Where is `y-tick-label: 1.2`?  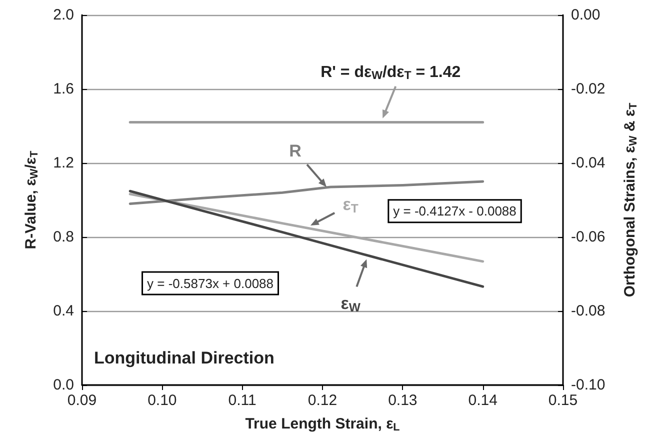
y-tick-label: 1.2 is located at coordinates (63, 163).